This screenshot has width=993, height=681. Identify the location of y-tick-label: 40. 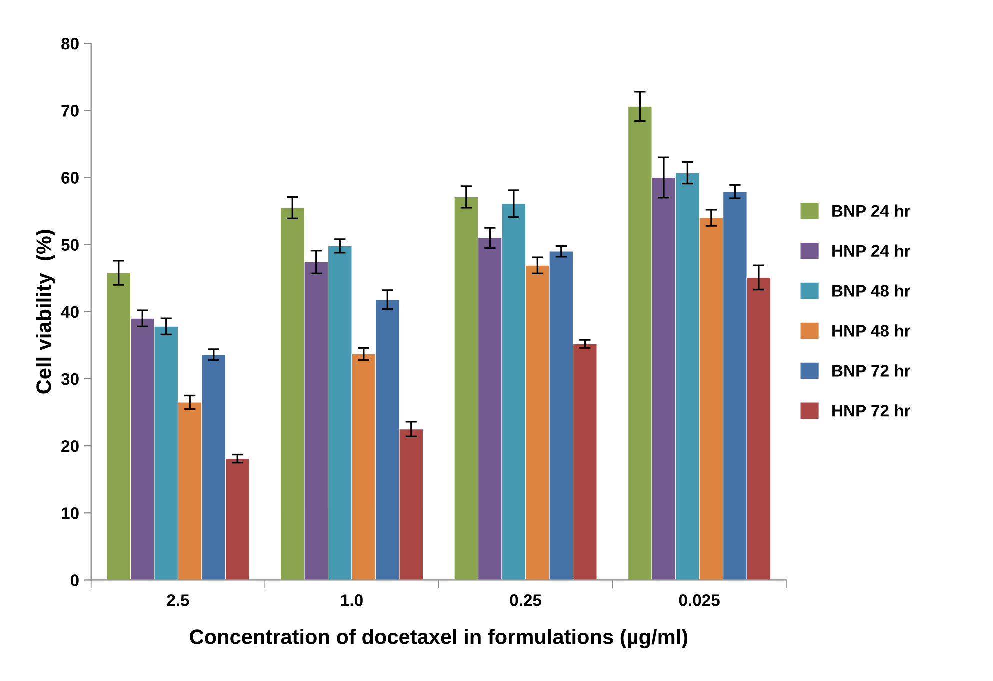
(70, 312).